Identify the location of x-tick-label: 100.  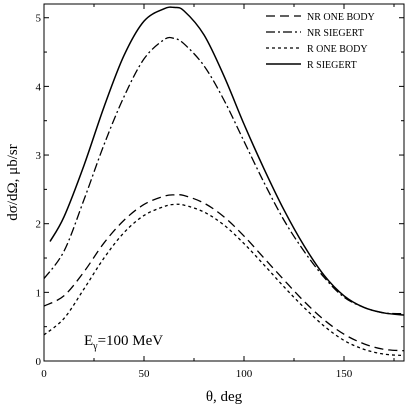
(244, 374).